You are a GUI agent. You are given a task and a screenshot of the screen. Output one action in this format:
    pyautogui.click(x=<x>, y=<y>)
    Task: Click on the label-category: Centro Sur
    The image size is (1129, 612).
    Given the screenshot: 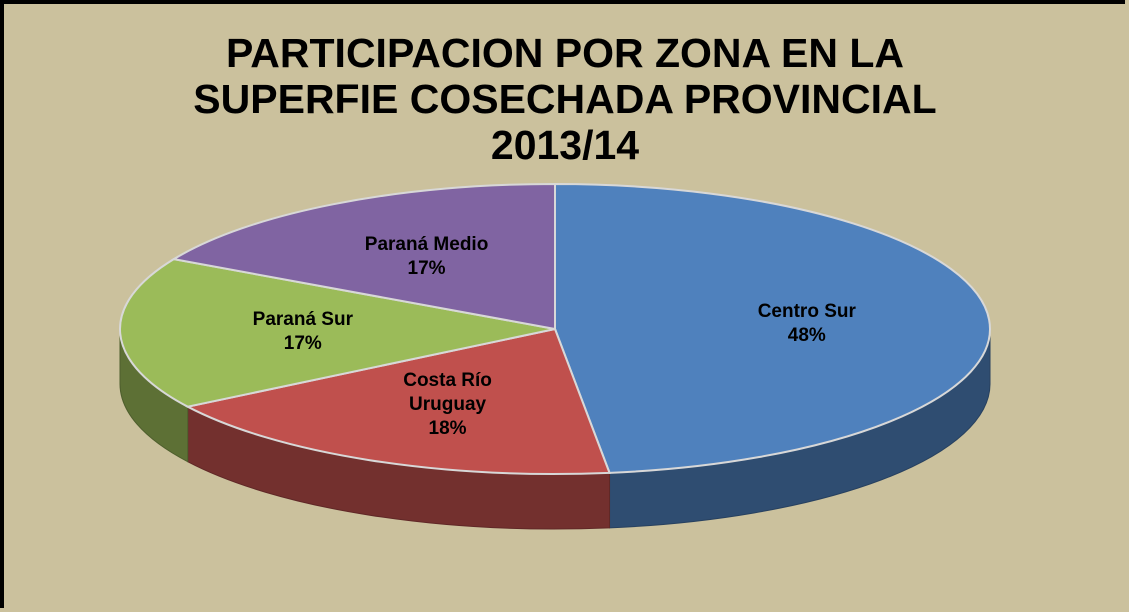 What is the action you would take?
    pyautogui.click(x=806, y=311)
    